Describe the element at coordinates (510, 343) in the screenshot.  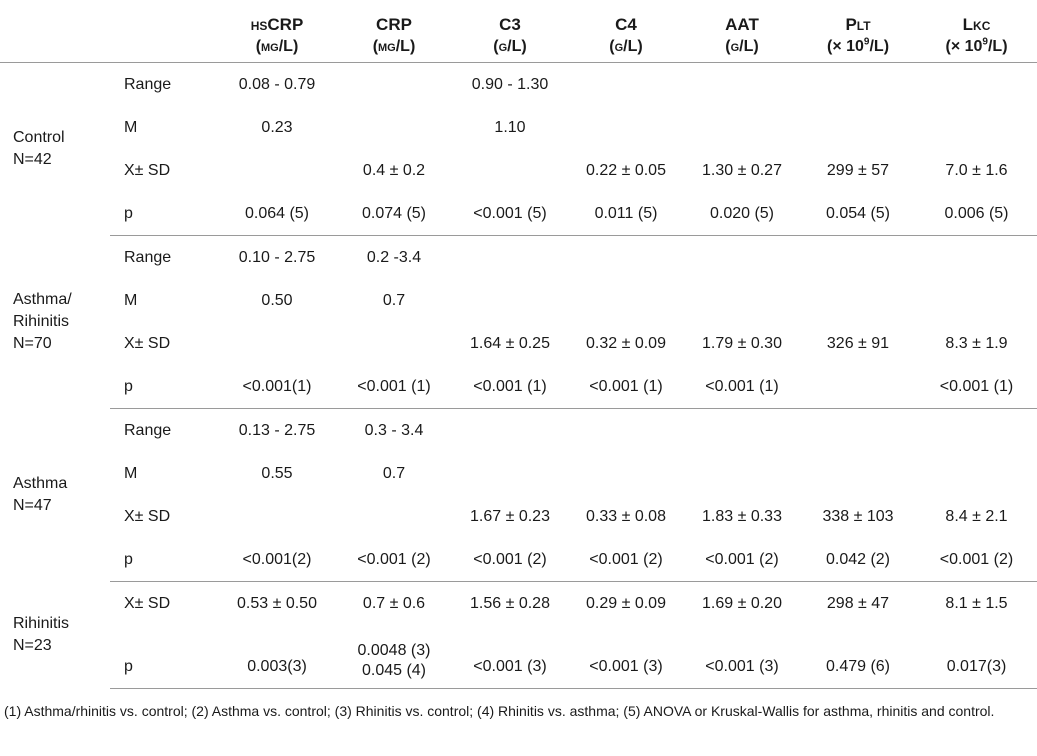
I see `table-cell: 1.64 ± 0.25` at that location.